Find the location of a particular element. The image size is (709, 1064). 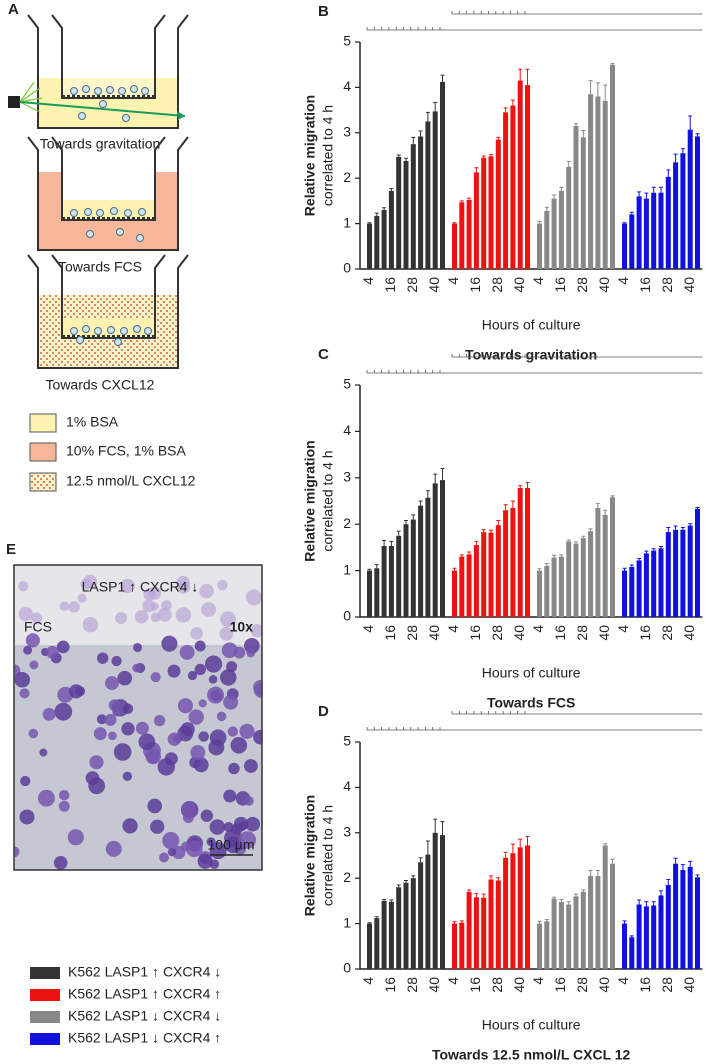

y-axis-label: Relative migration is located at coordinates (310, 855).